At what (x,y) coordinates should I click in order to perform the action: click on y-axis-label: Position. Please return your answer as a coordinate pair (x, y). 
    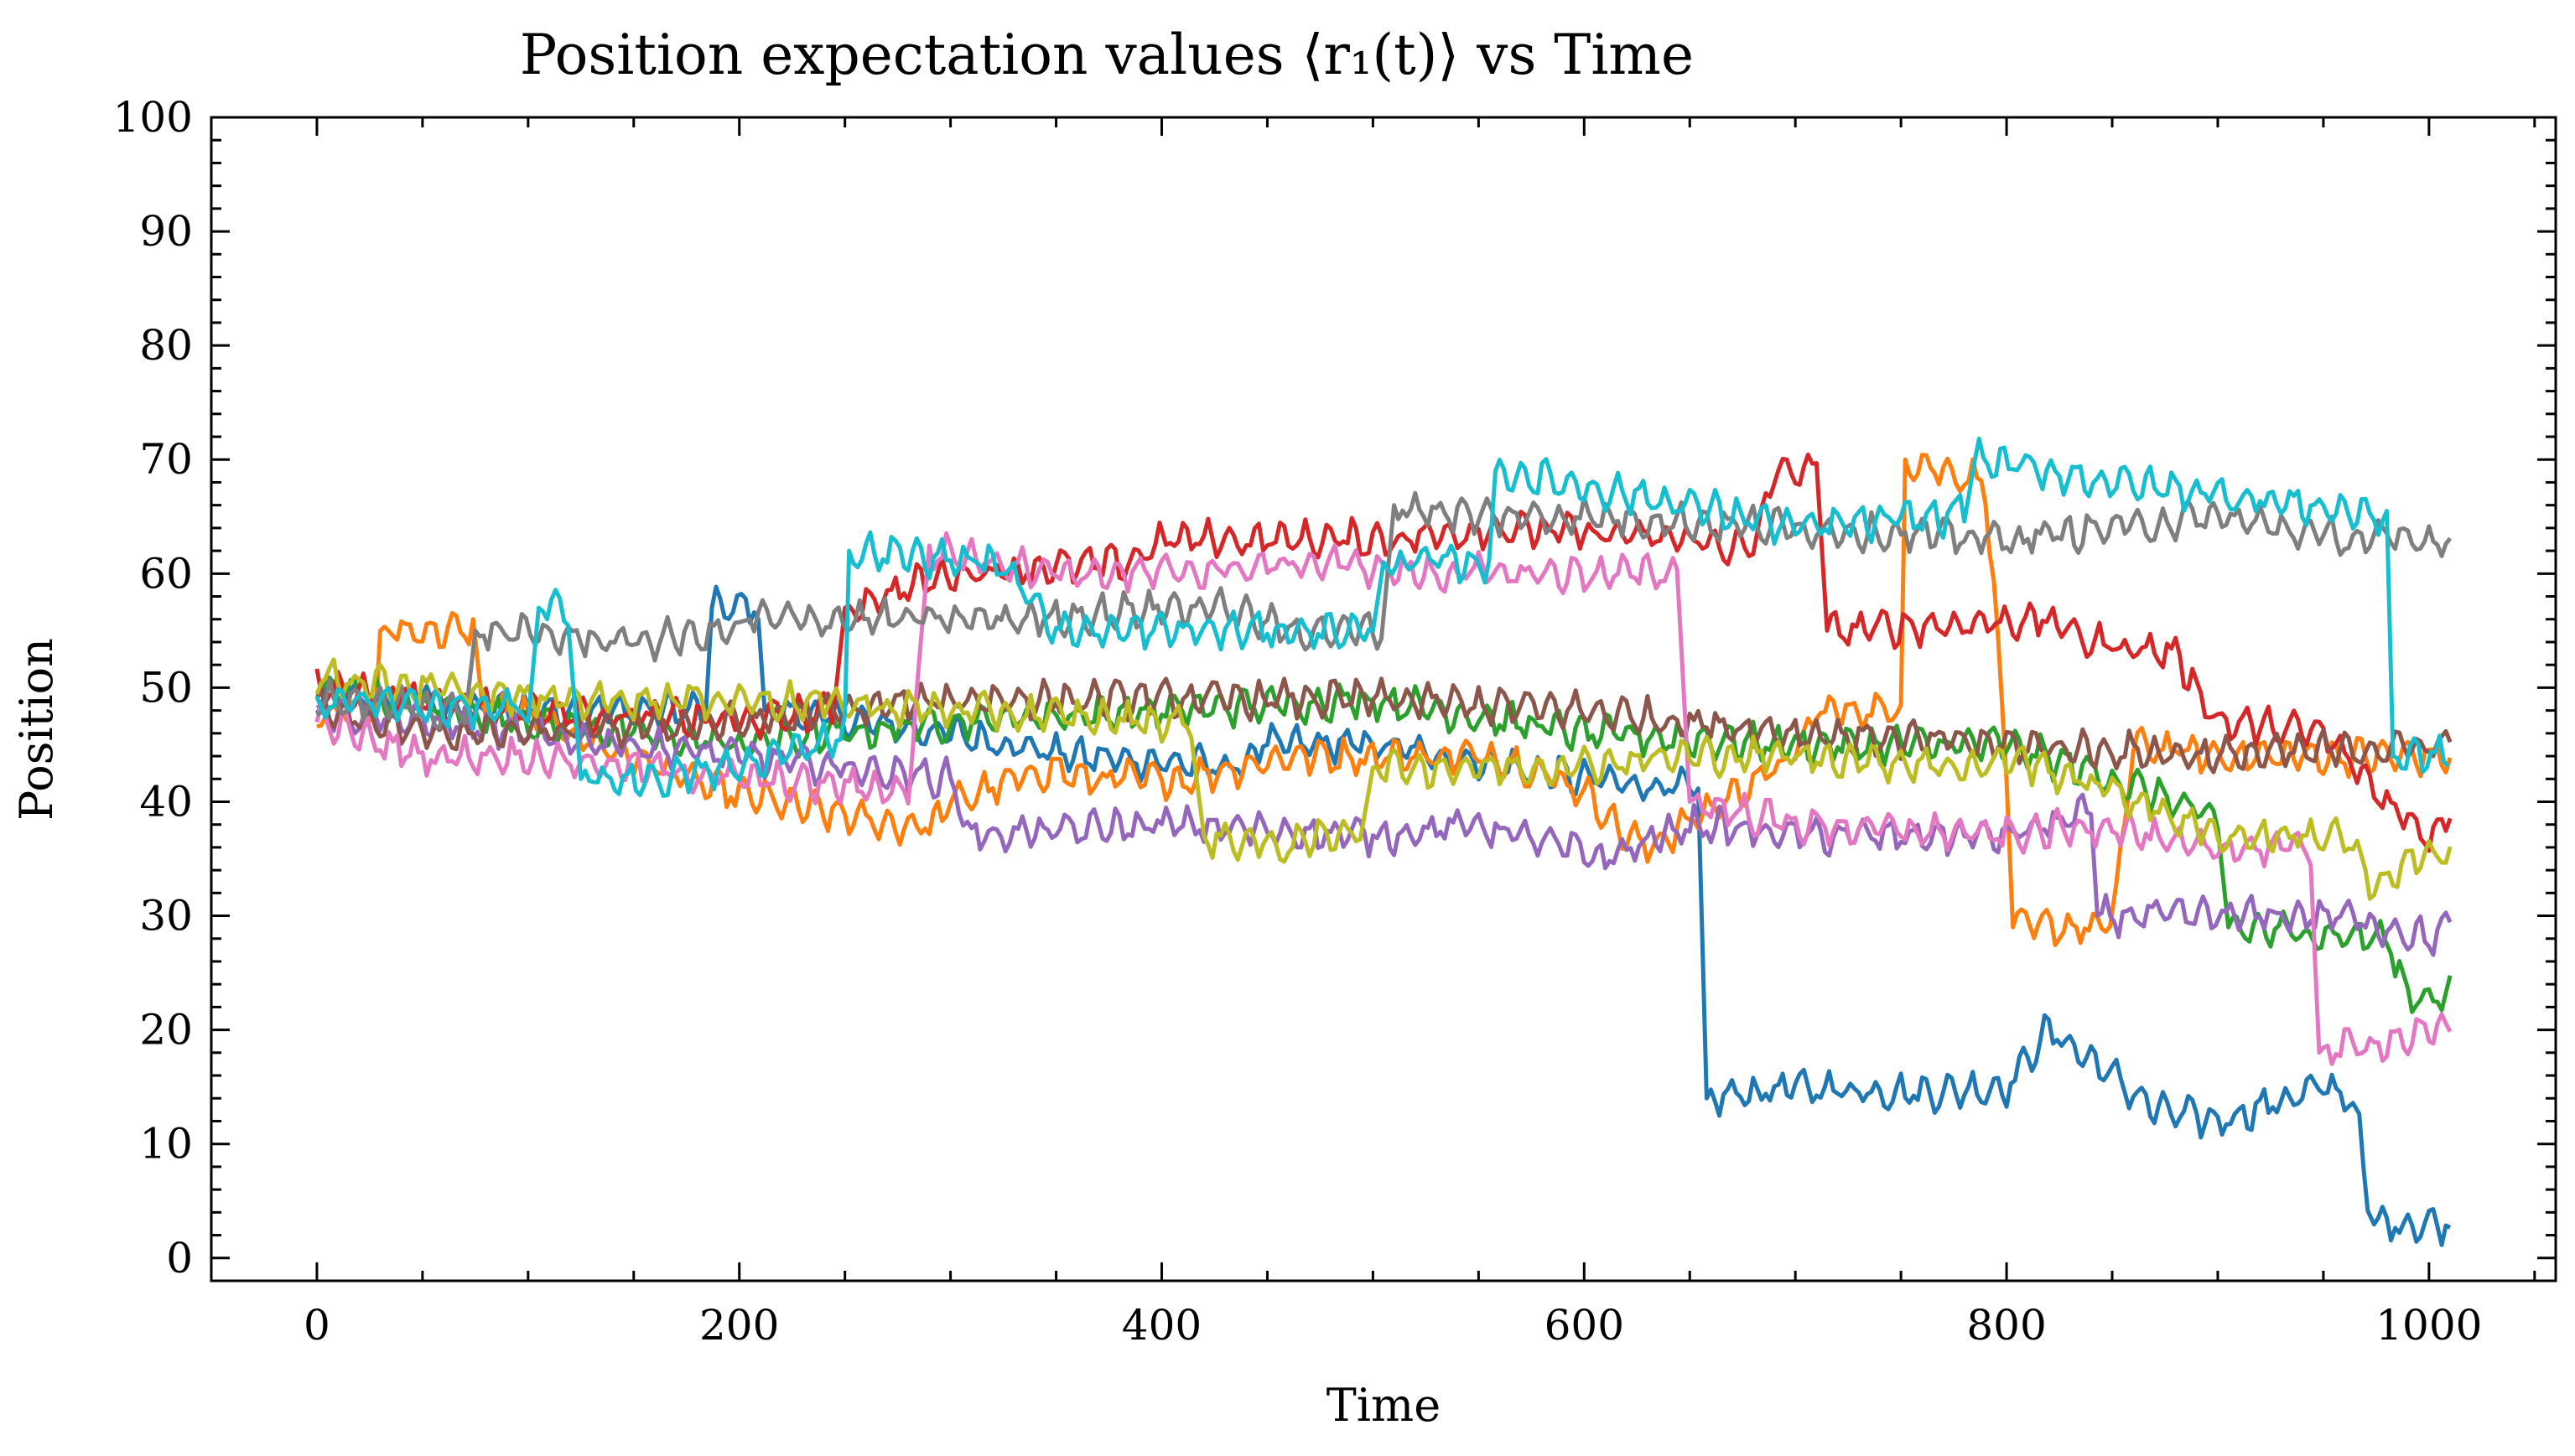
    Looking at the image, I should click on (37, 729).